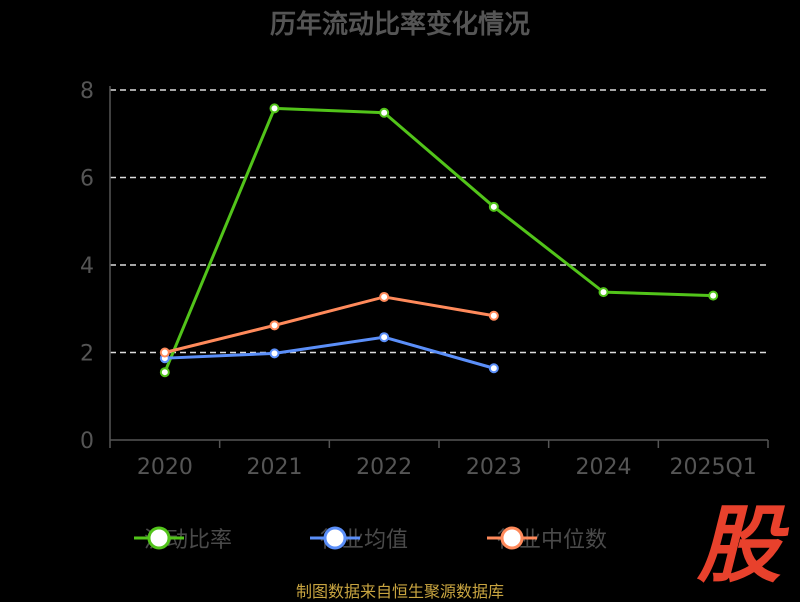 The image size is (800, 602). I want to click on x-tick-label: 2024, so click(604, 467).